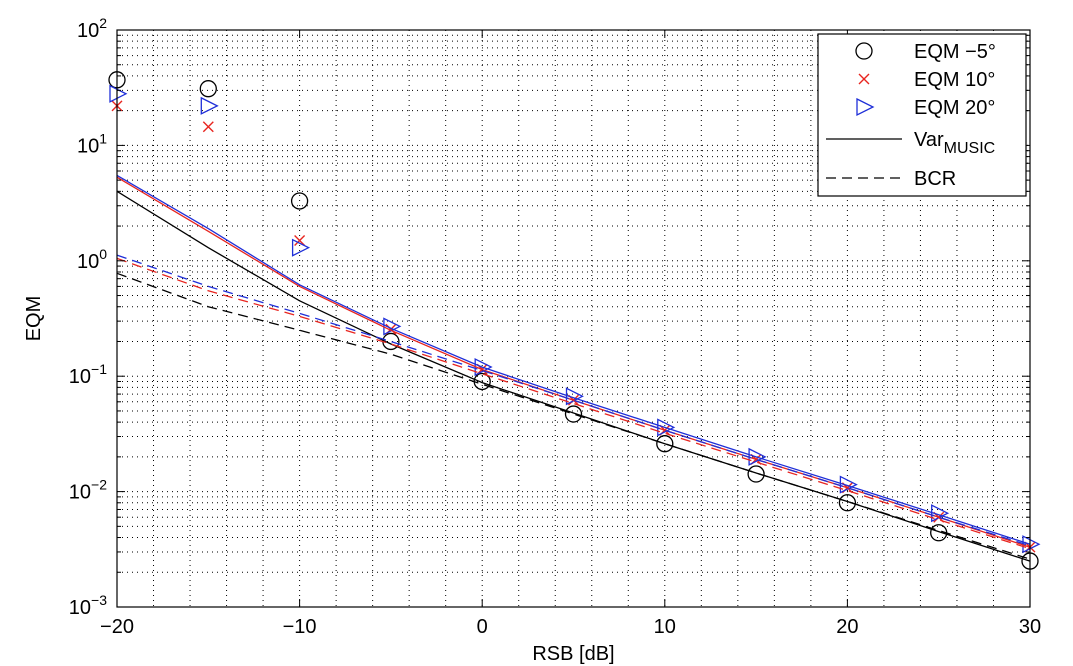  I want to click on y-tick-label: 10⁻¹, so click(88, 374).